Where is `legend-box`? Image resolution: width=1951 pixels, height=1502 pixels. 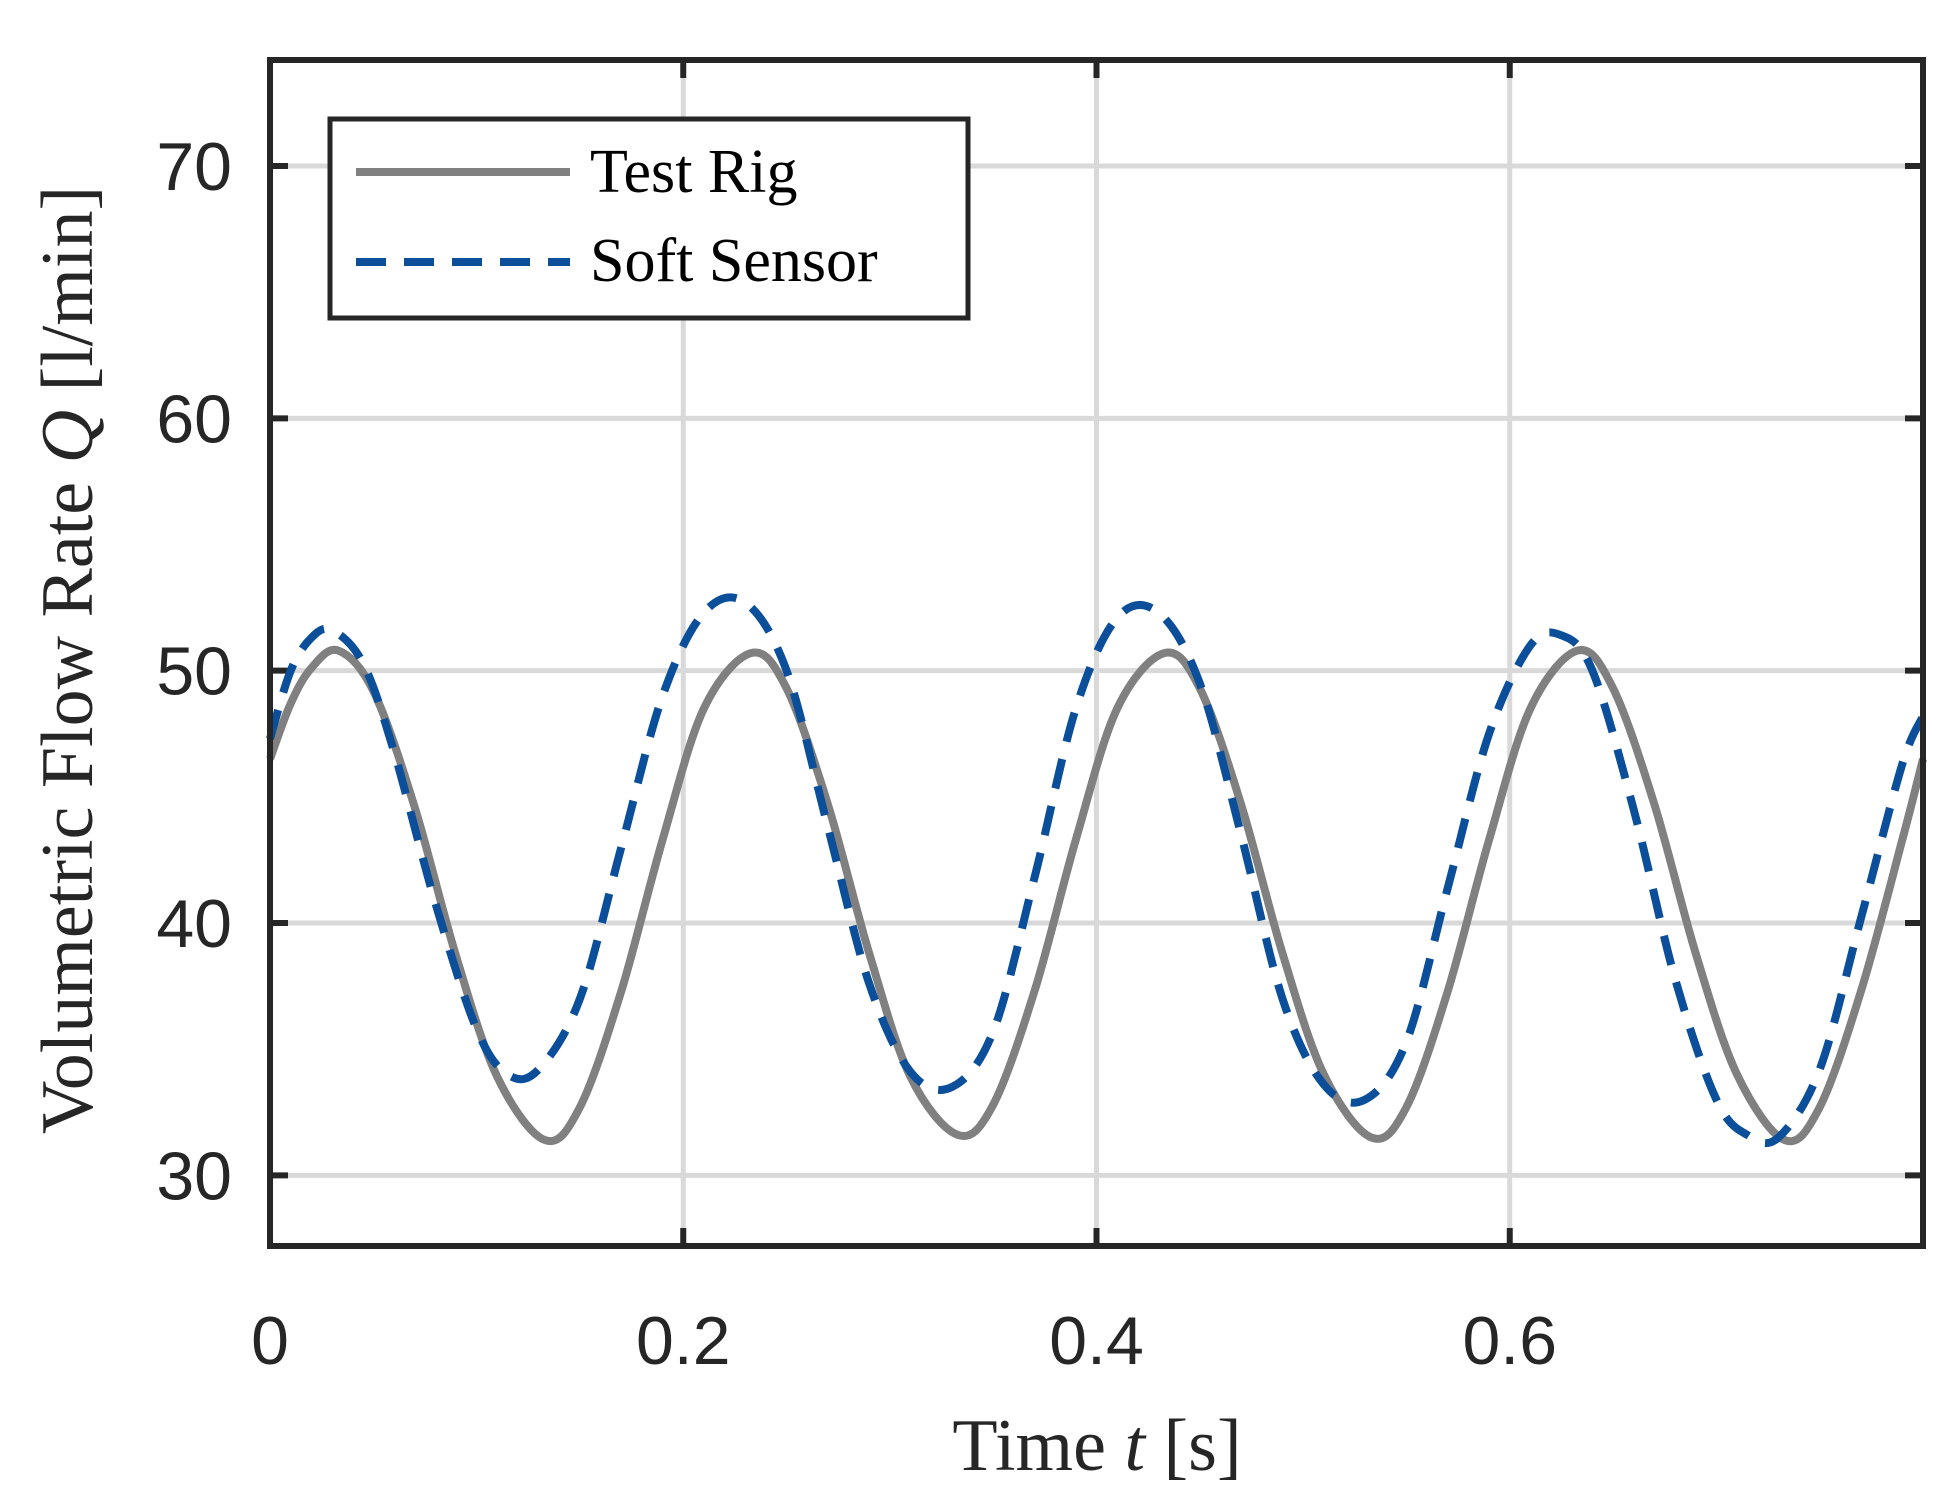
legend-box is located at coordinates (649, 218).